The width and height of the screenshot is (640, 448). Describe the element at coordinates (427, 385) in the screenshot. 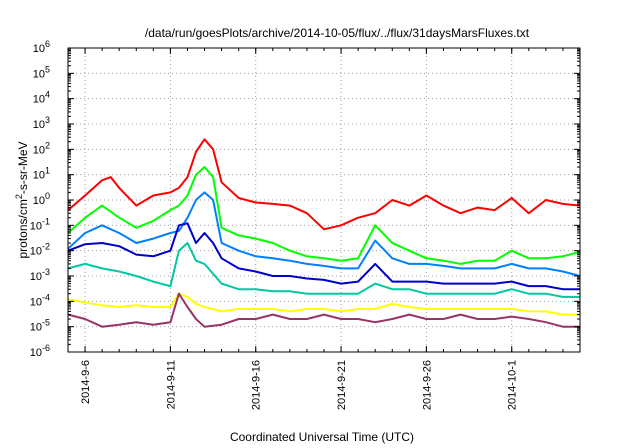

I see `x-tick-label: 2014-9-26` at that location.